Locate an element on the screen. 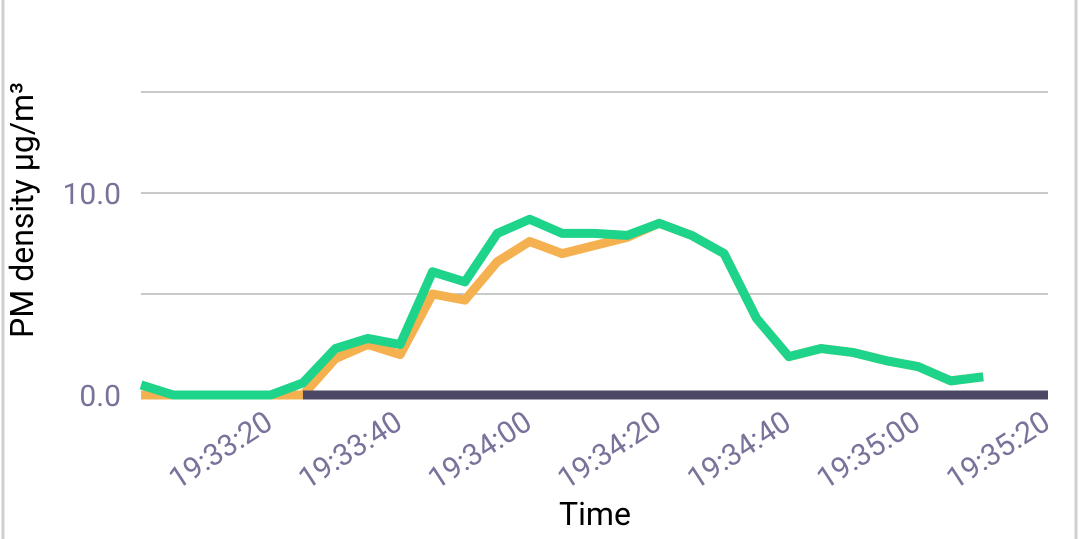 Image resolution: width=1079 pixels, height=539 pixels. x-tick-label: 19:35:20 is located at coordinates (998, 450).